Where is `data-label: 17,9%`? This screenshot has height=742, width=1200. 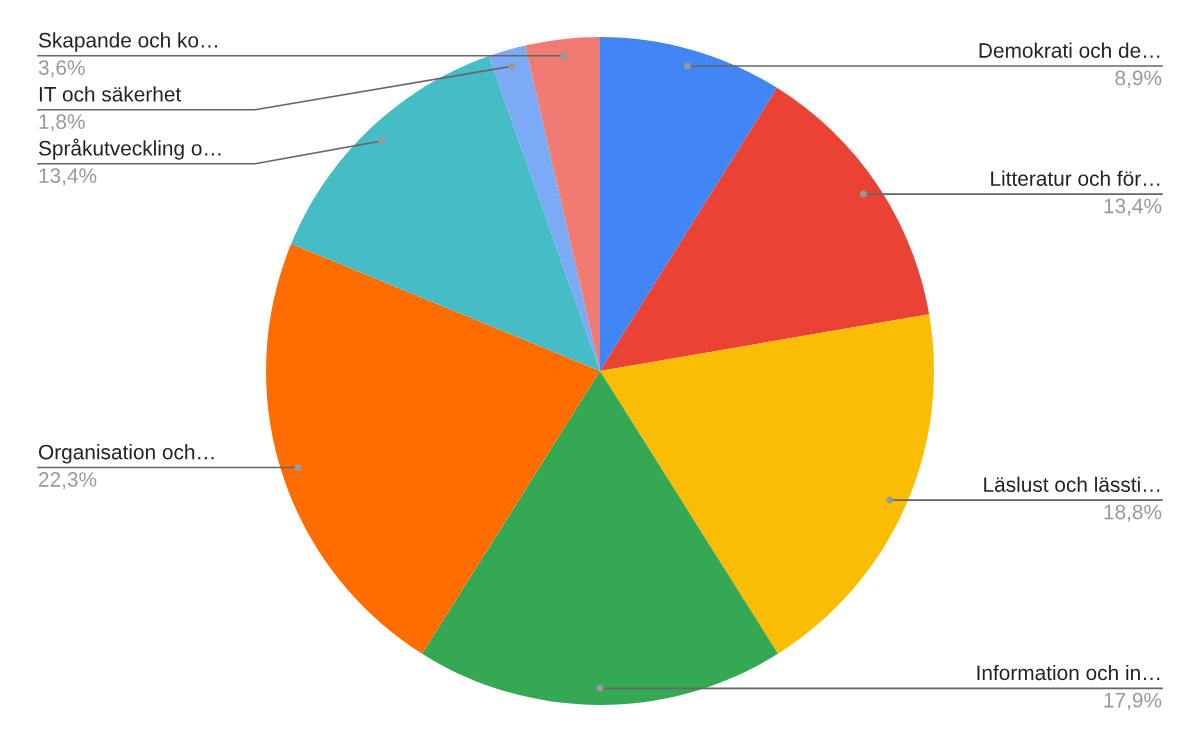
data-label: 17,9% is located at coordinates (1133, 701).